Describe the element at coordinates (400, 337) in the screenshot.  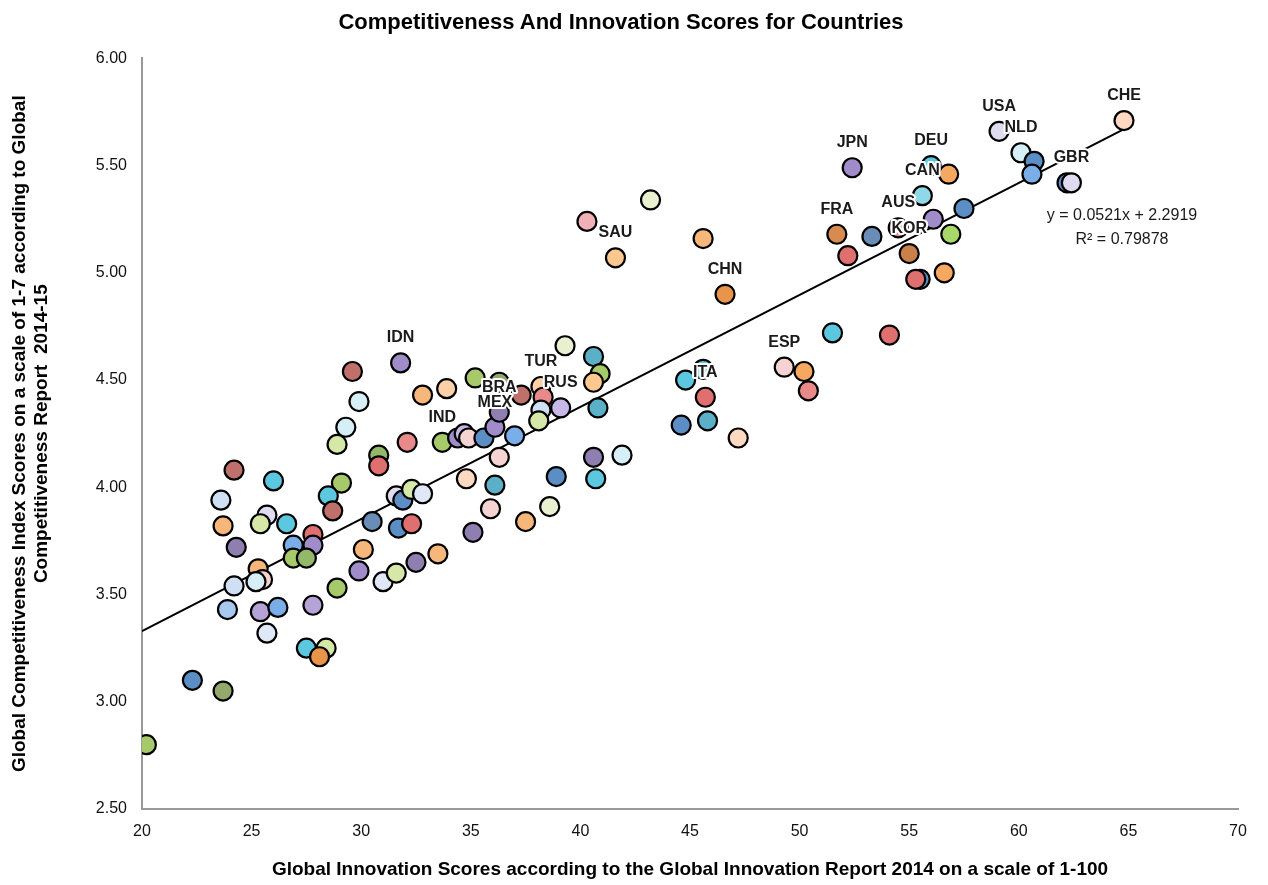
I see `annotation: IDN` at that location.